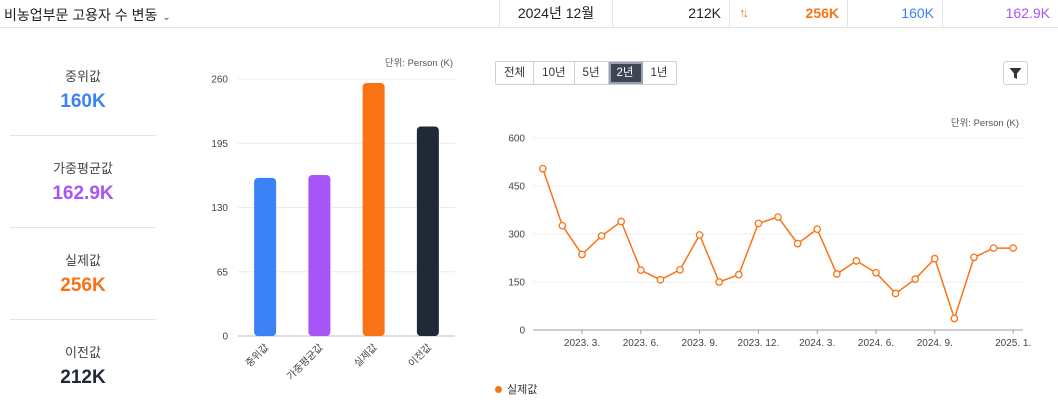 The image size is (1058, 402). What do you see at coordinates (1013, 343) in the screenshot?
I see `line-x-tick-label: 2025. 1.` at bounding box center [1013, 343].